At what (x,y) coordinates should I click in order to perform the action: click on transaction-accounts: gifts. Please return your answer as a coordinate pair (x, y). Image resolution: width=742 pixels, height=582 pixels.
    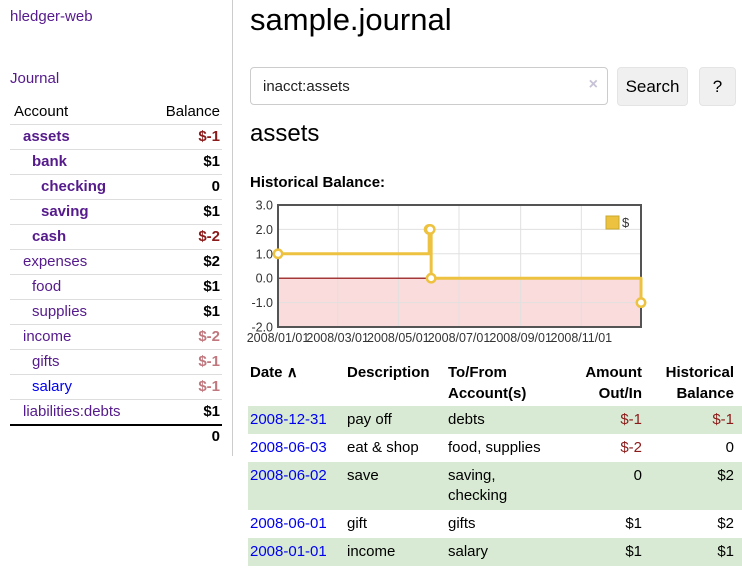
    Looking at the image, I should click on (462, 523).